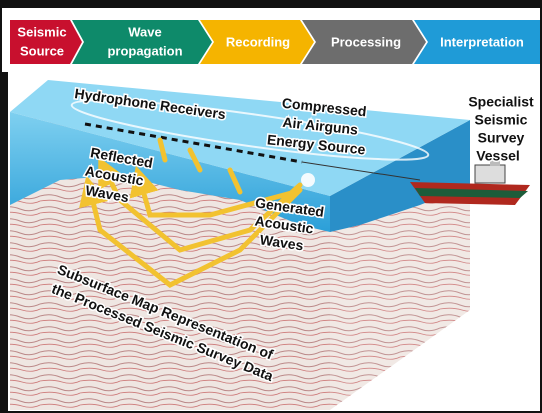 The height and width of the screenshot is (413, 542). What do you see at coordinates (42, 50) in the screenshot?
I see `step-text: Source` at bounding box center [42, 50].